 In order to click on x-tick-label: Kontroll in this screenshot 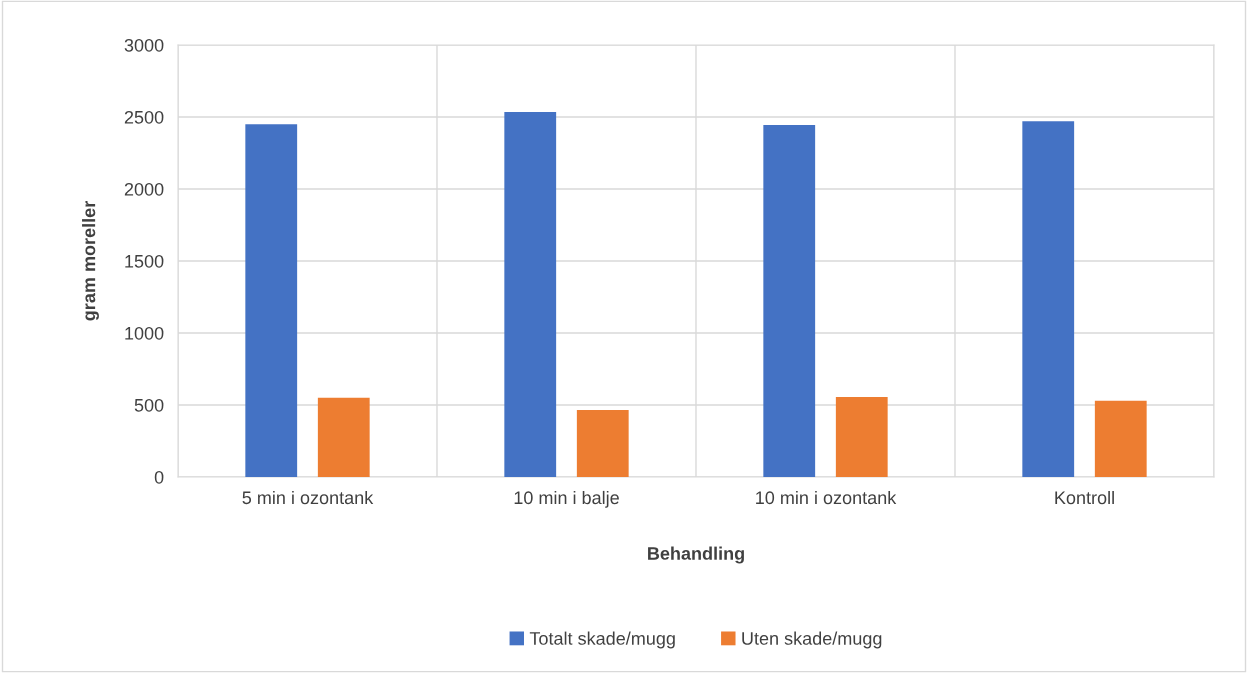, I will do `click(1084, 497)`.